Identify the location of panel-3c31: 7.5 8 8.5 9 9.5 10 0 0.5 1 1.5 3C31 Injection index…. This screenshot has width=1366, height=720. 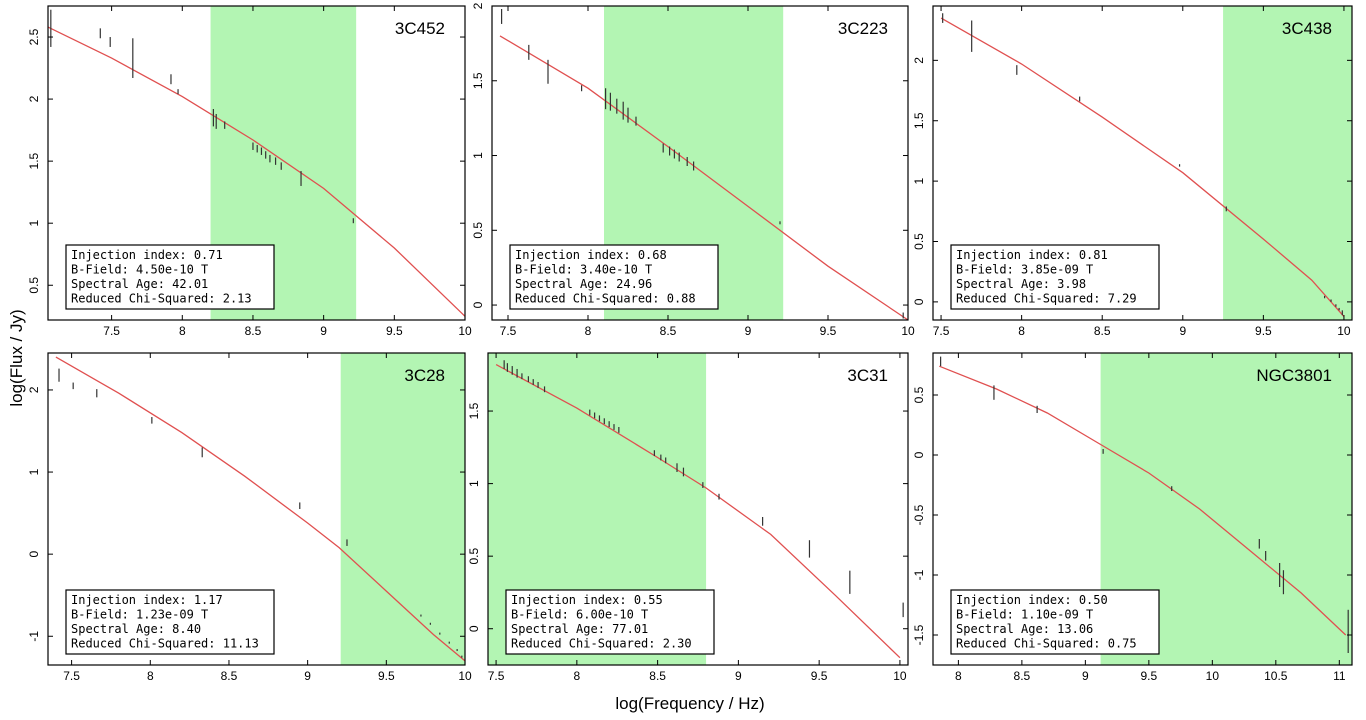
(688, 517).